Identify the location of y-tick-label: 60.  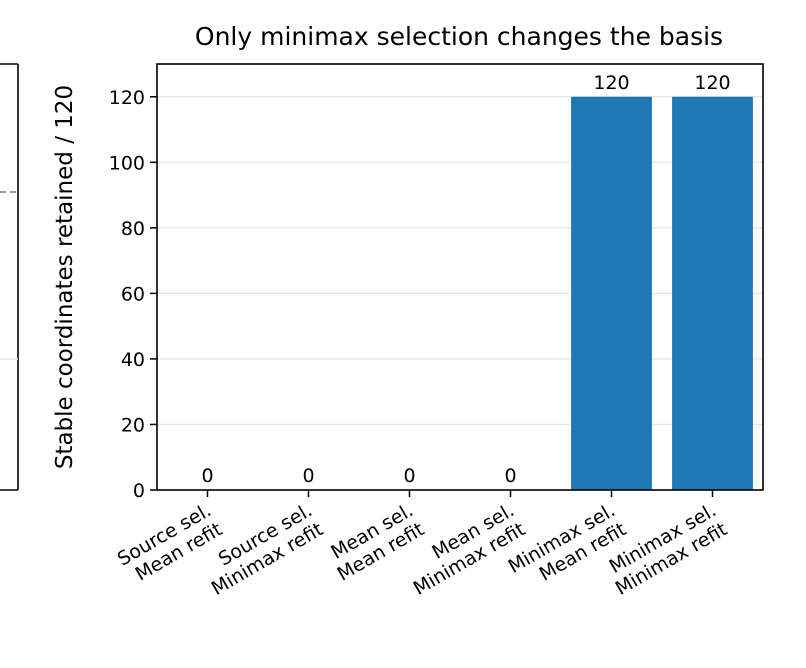
(133, 294).